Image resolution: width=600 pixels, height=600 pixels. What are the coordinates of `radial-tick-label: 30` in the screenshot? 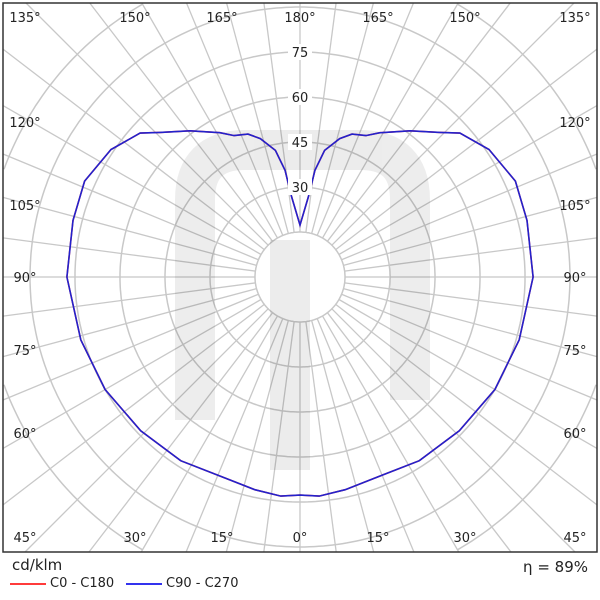 It's located at (300, 188).